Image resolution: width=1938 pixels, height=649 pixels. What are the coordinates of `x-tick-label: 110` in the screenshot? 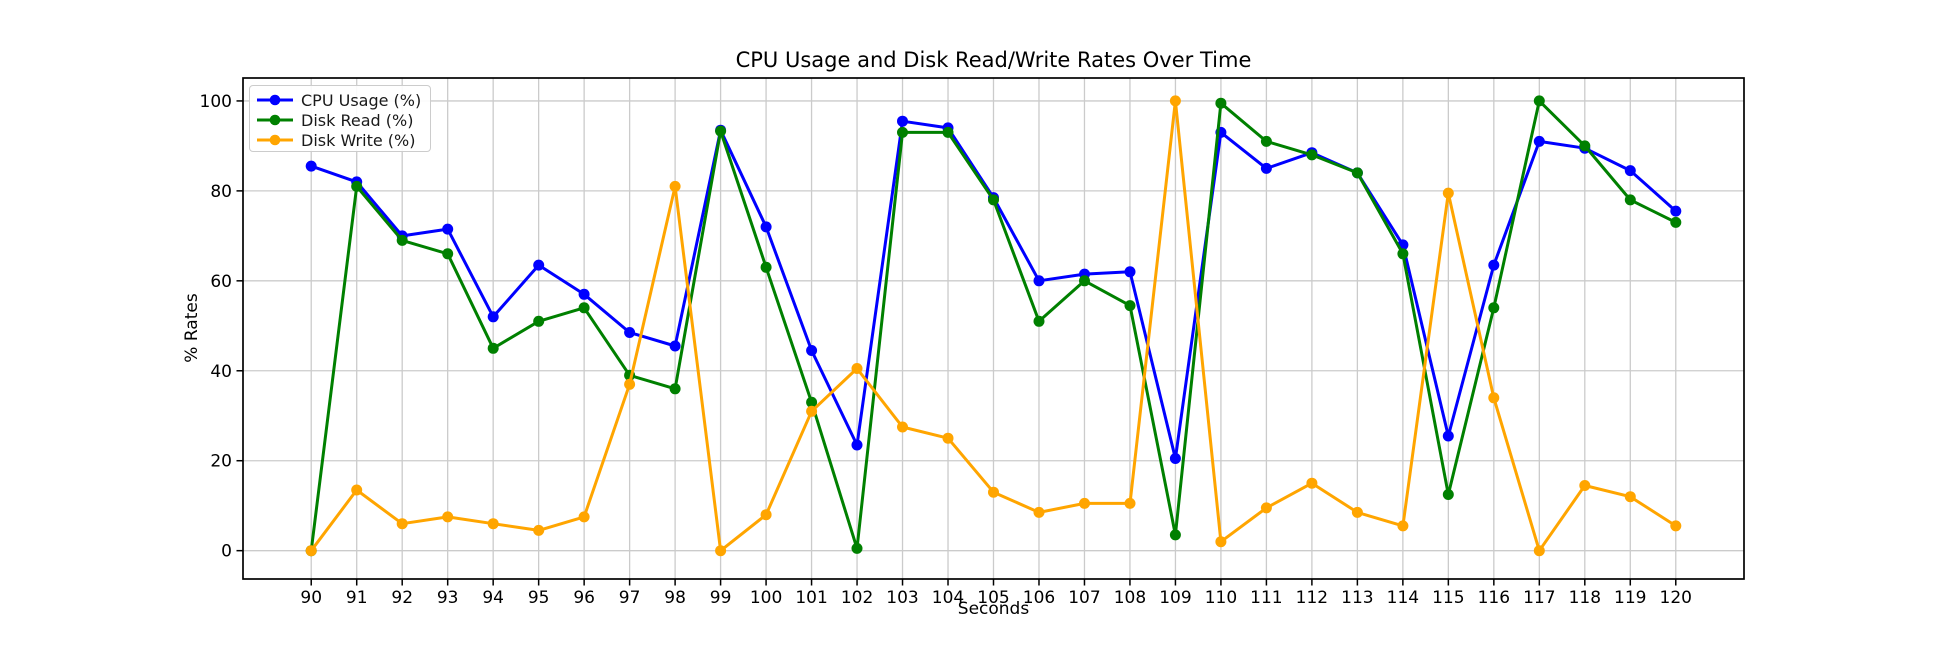 It's located at (1221, 598).